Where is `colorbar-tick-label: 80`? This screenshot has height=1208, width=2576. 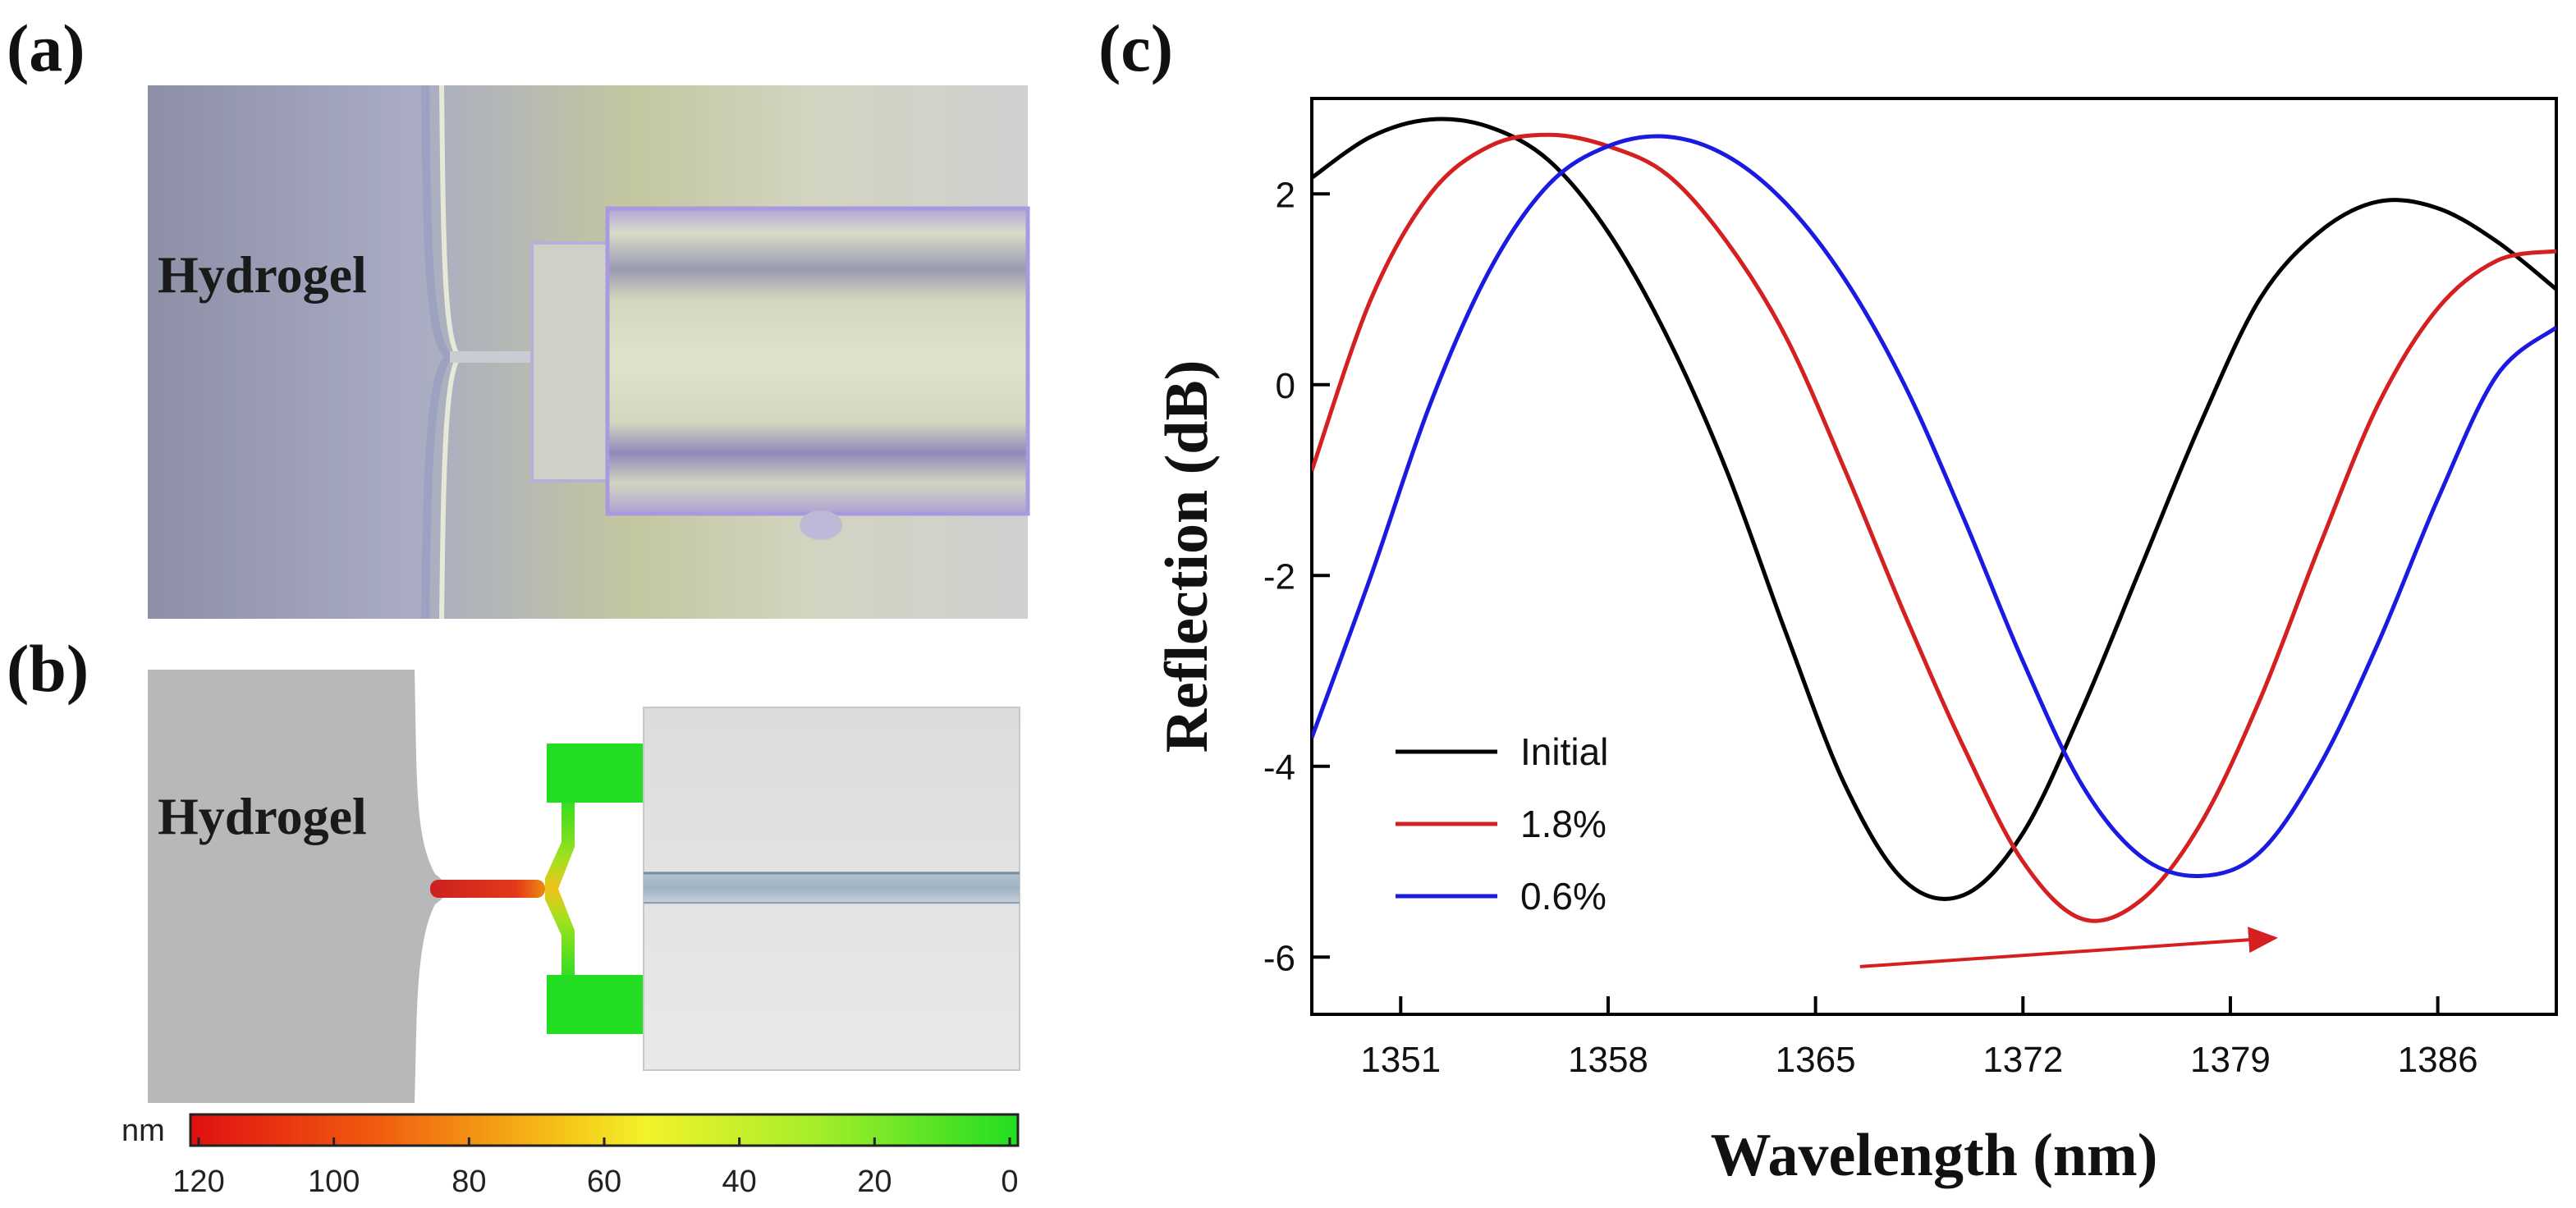 colorbar-tick-label: 80 is located at coordinates (469, 1182).